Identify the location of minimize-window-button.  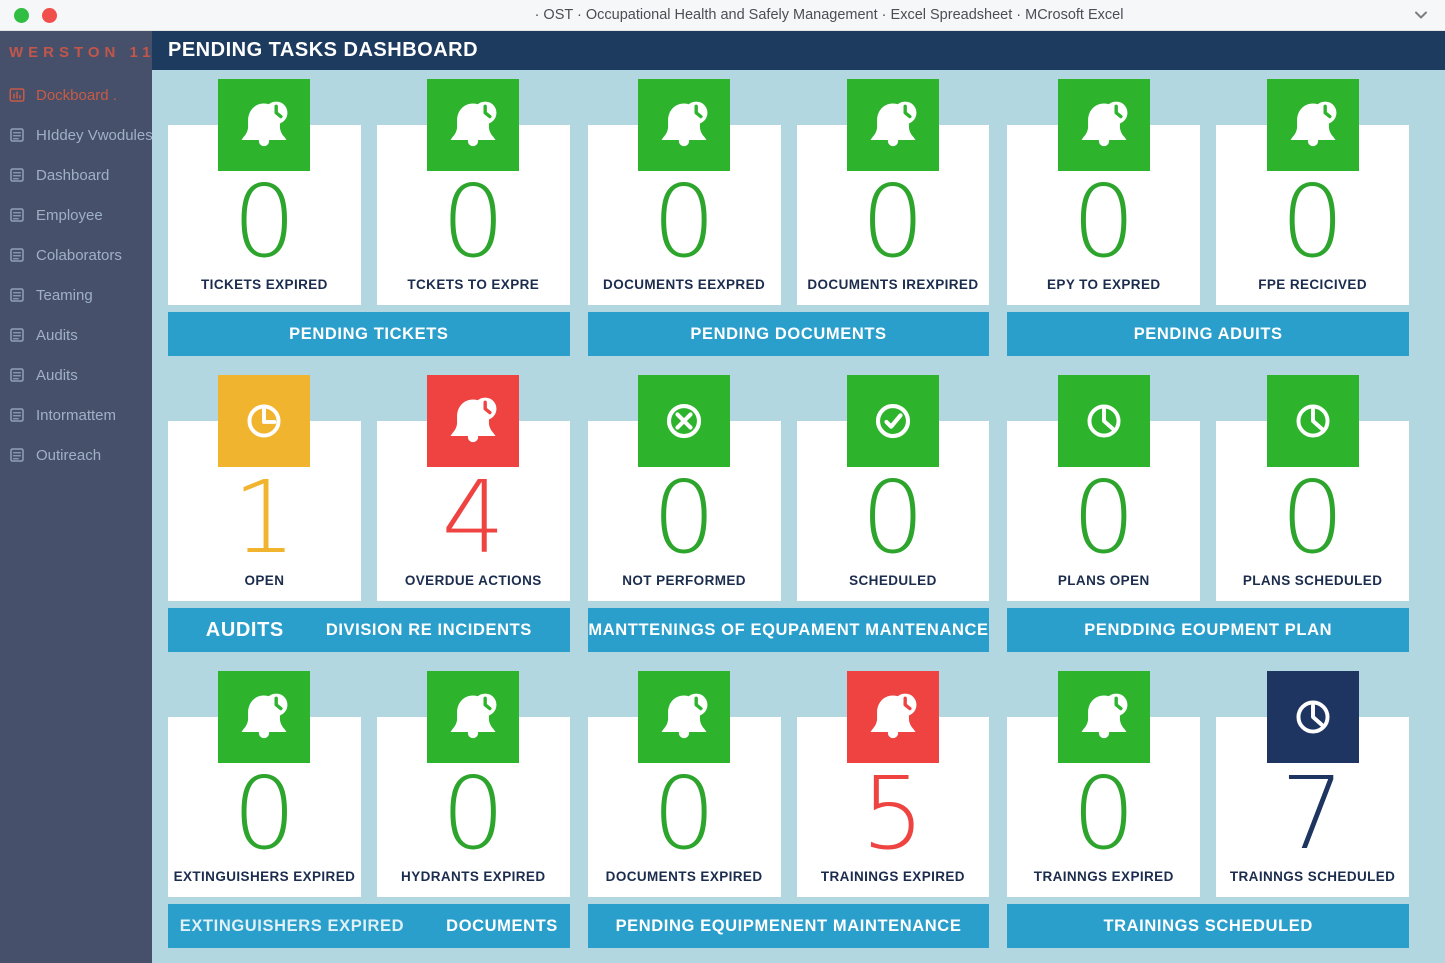
(21, 15).